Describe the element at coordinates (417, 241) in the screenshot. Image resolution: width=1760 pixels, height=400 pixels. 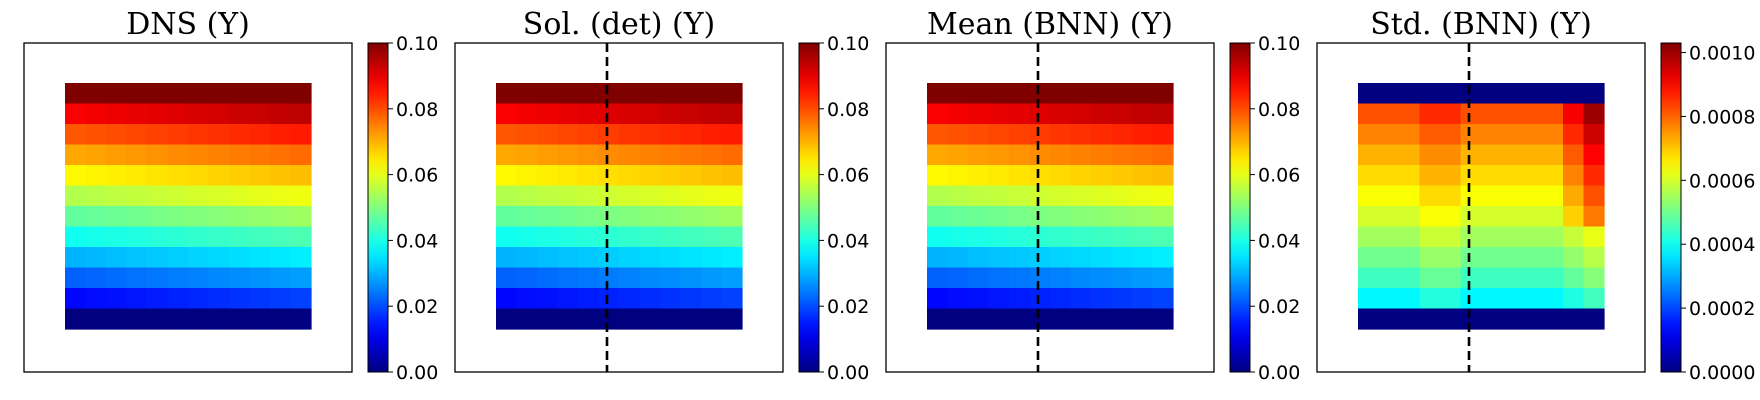
I see `colorbar-tick-label: 0.04` at that location.